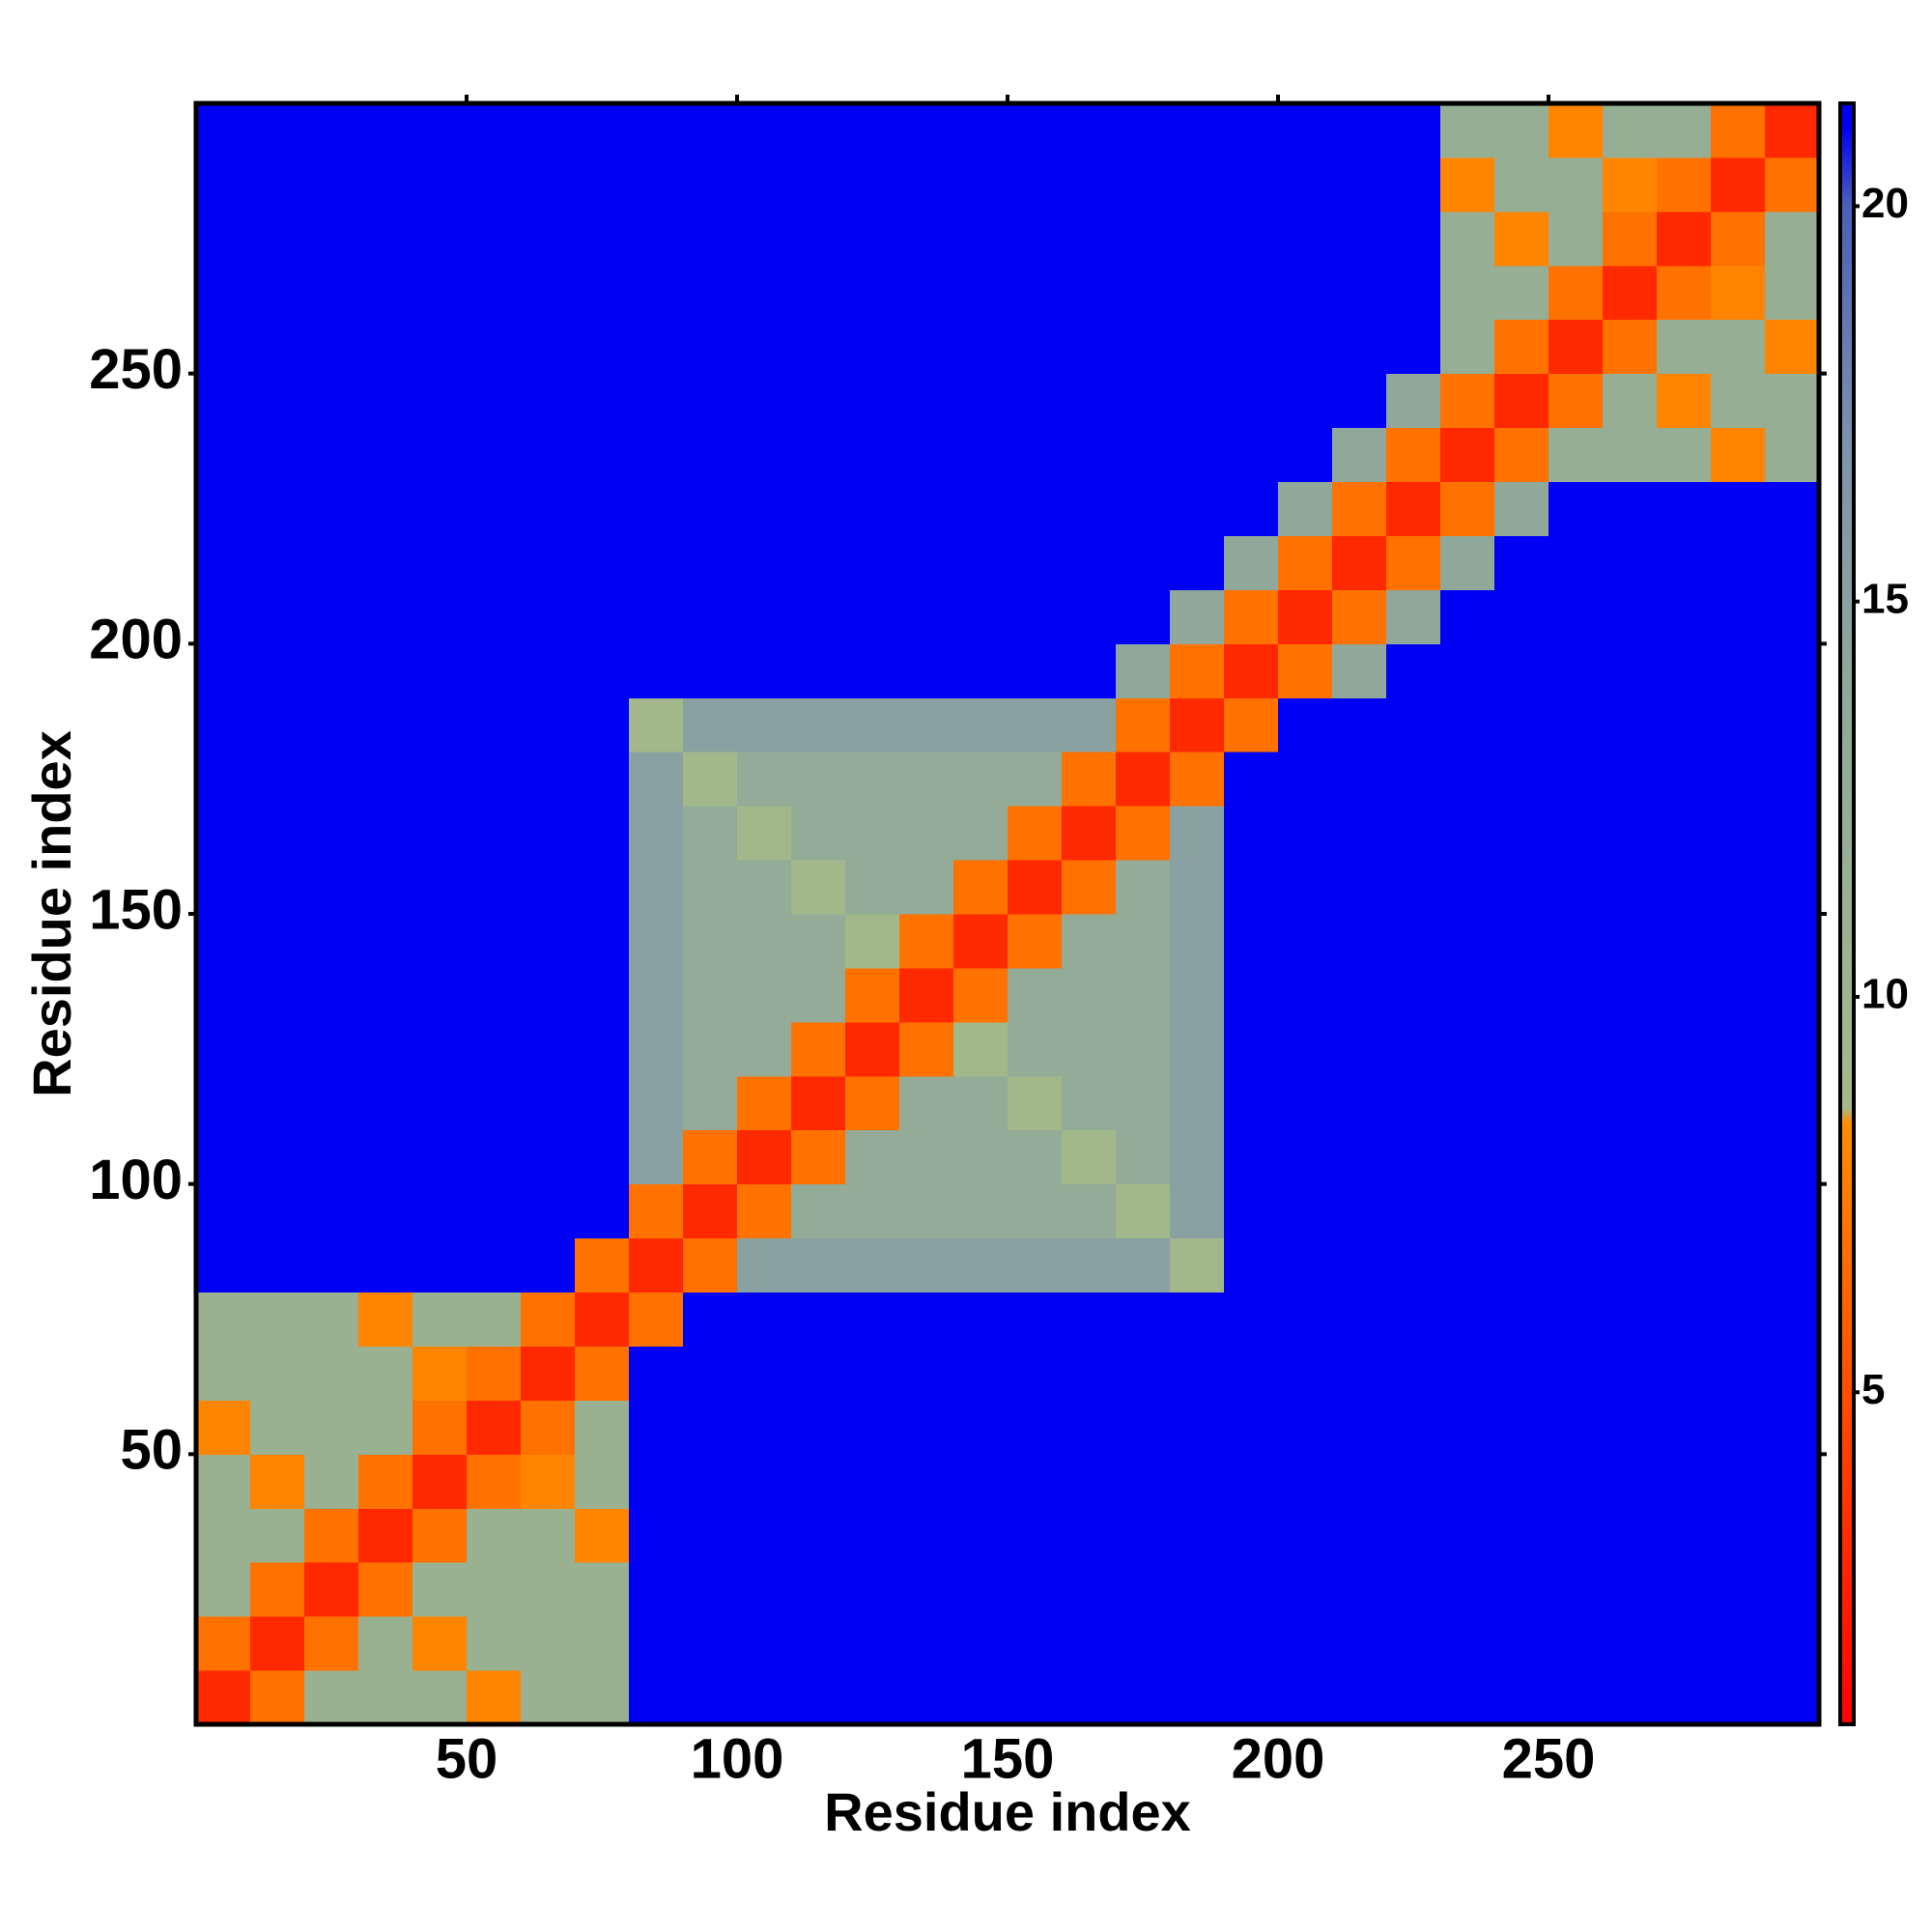 This screenshot has width=1932, height=1932. Describe the element at coordinates (1885, 598) in the screenshot. I see `colorbar-tick-label: 15` at that location.